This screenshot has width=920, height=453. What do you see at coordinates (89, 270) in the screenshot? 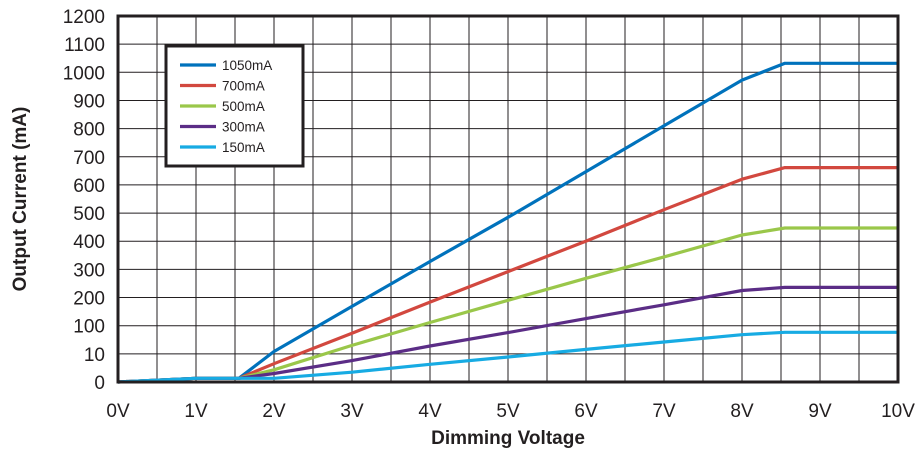
I see `y-tick-label: 300` at bounding box center [89, 270].